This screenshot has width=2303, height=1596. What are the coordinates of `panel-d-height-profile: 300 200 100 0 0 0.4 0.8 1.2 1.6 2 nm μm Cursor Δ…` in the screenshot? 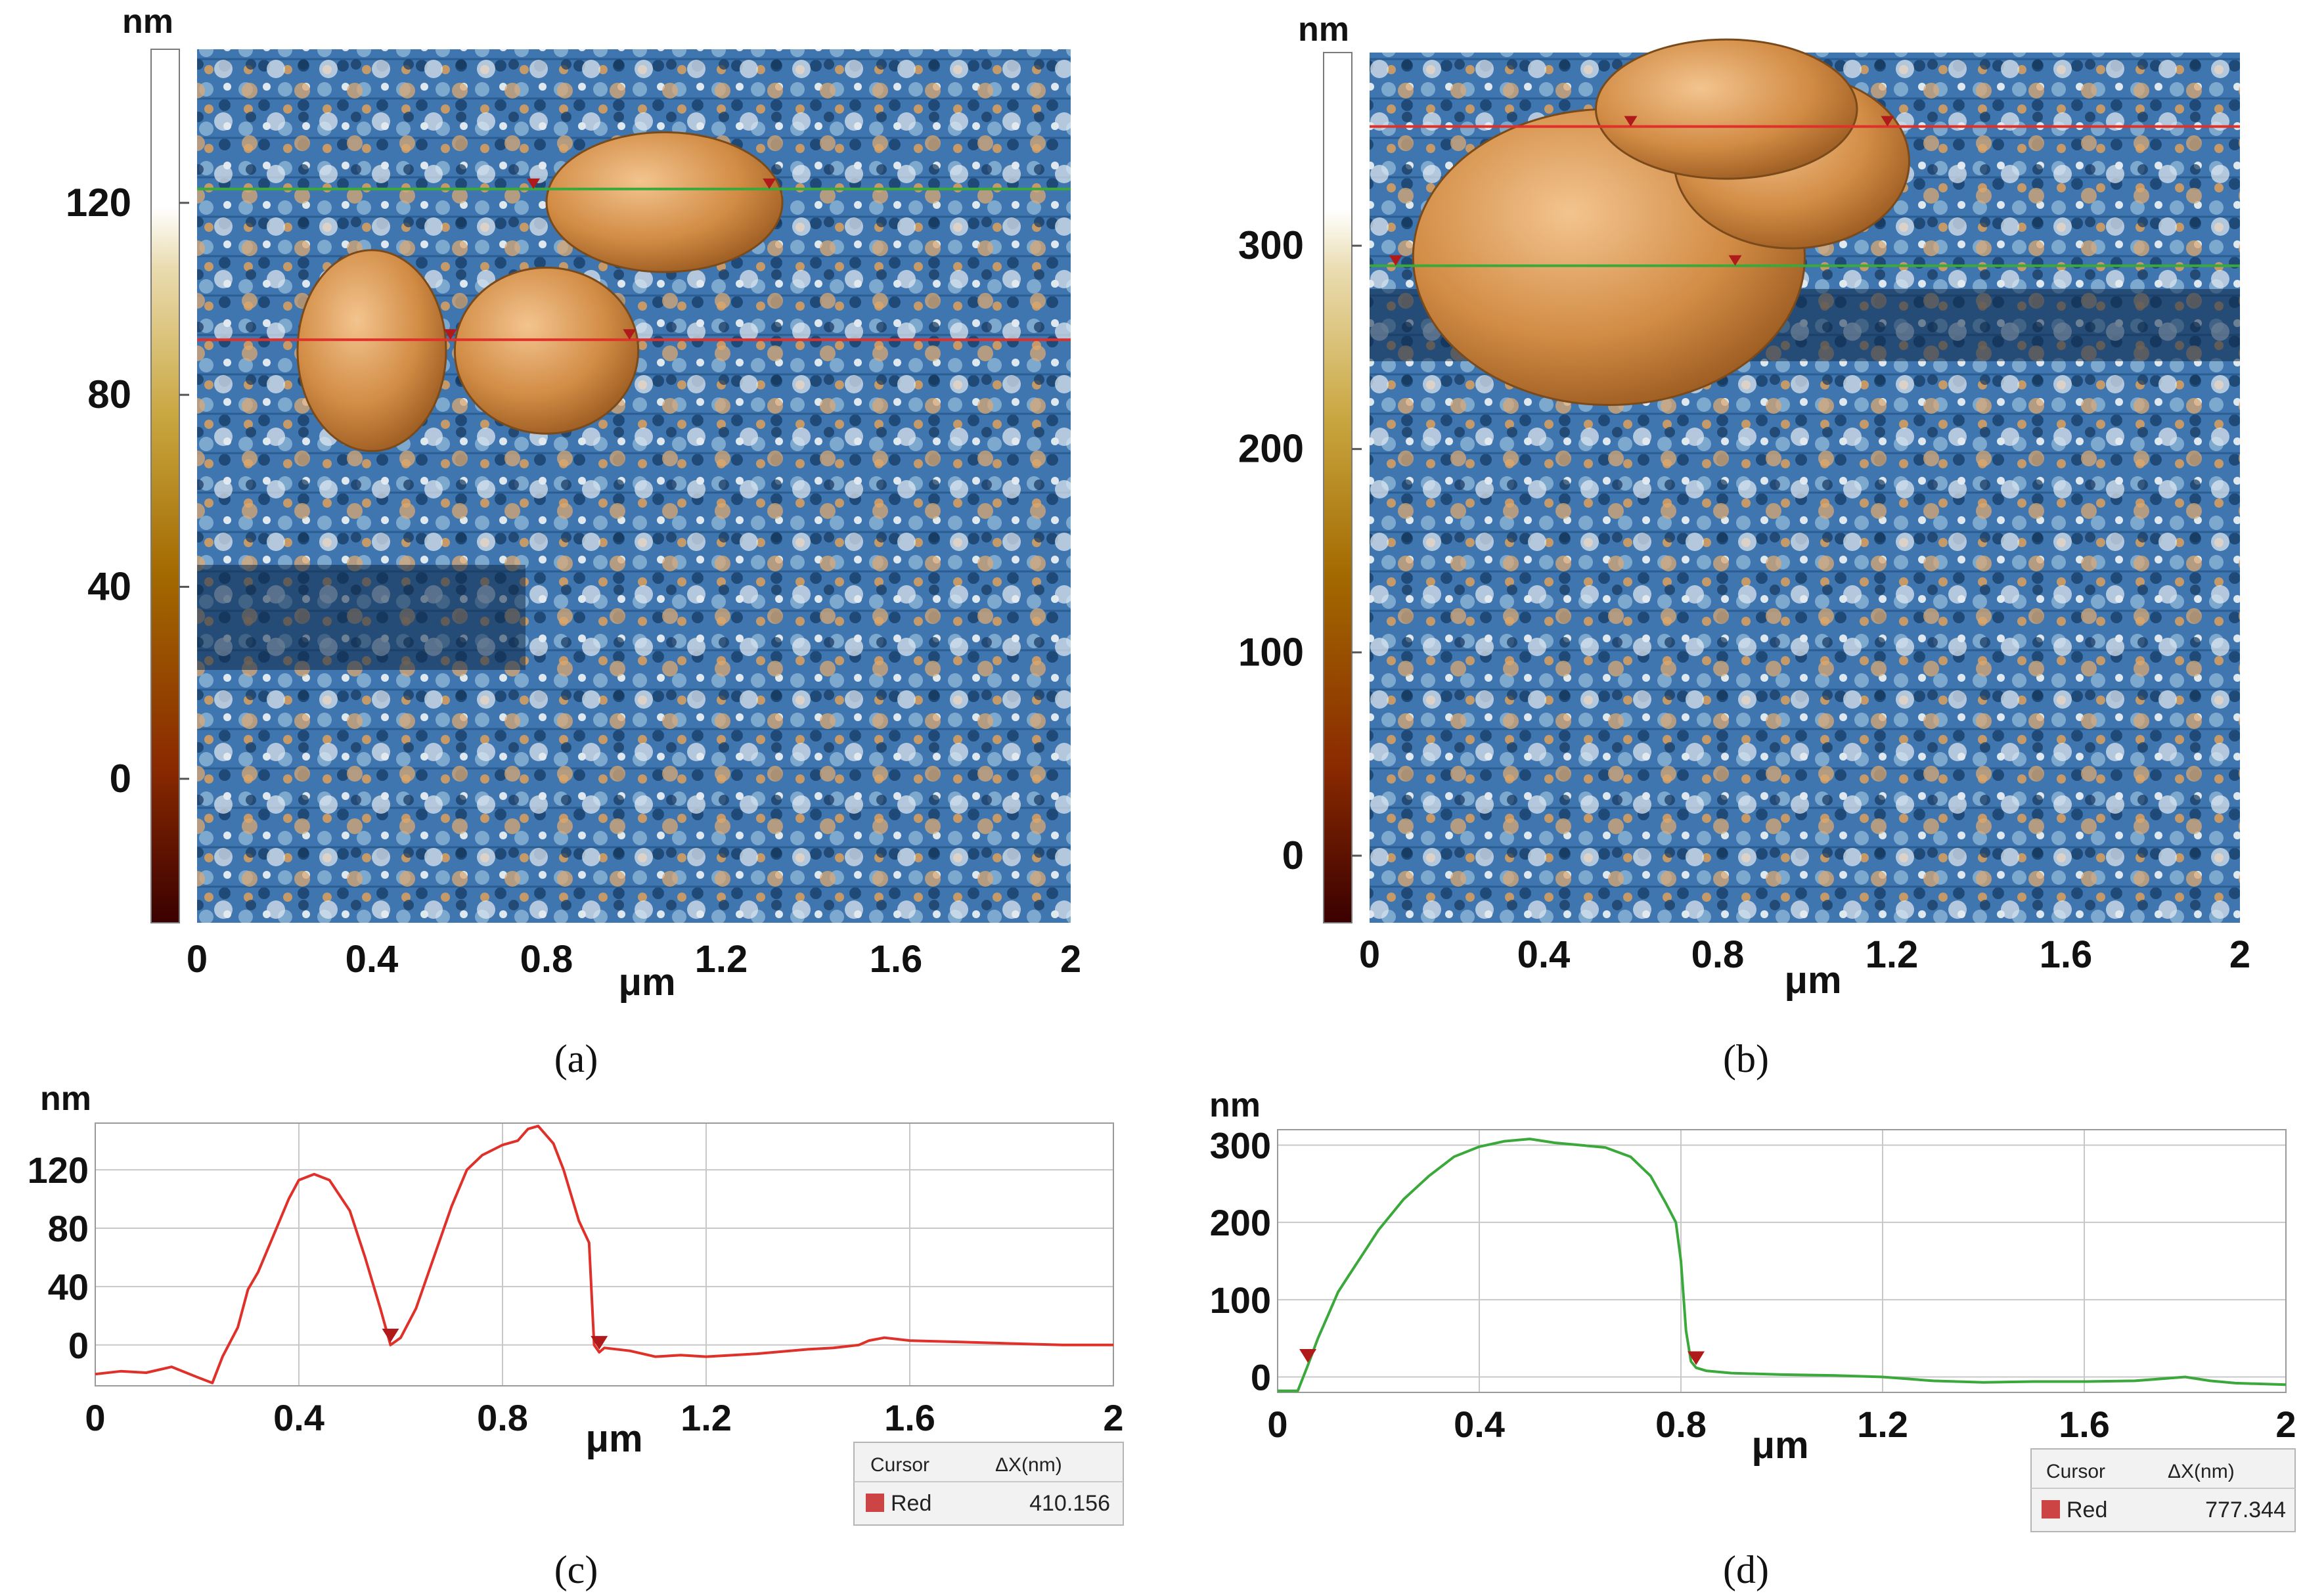 It's located at (1753, 1338).